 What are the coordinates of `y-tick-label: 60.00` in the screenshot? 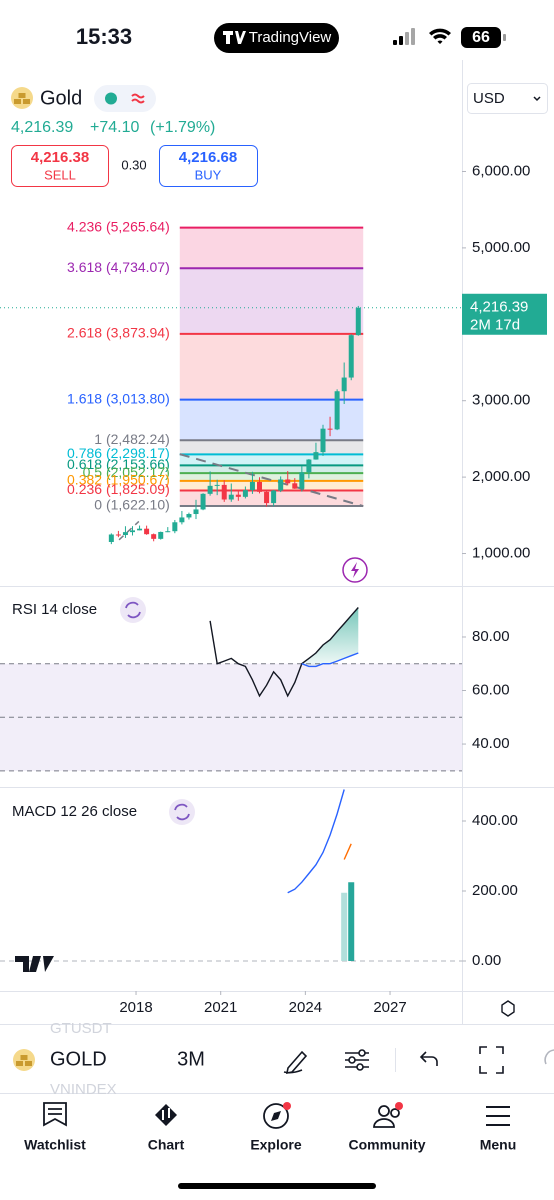 It's located at (491, 689).